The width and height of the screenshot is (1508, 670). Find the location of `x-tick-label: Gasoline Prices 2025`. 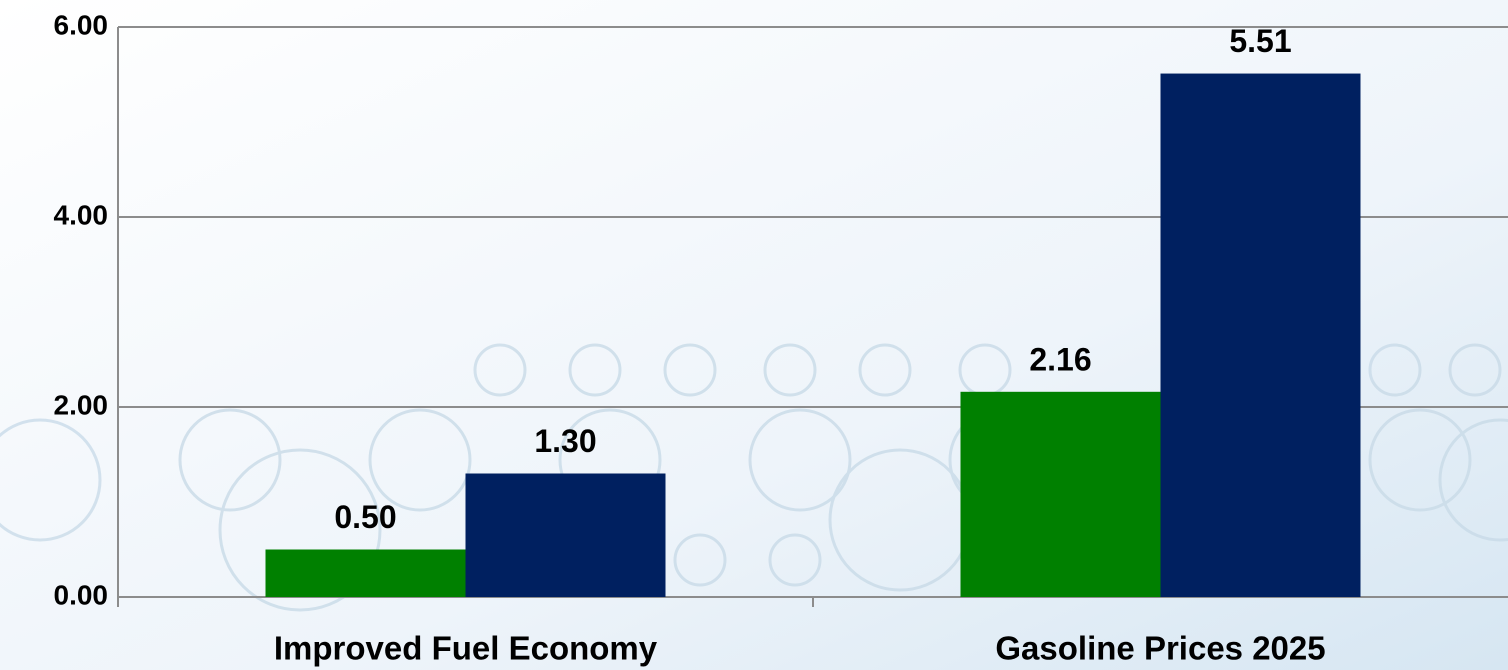

x-tick-label: Gasoline Prices 2025 is located at coordinates (1160, 648).